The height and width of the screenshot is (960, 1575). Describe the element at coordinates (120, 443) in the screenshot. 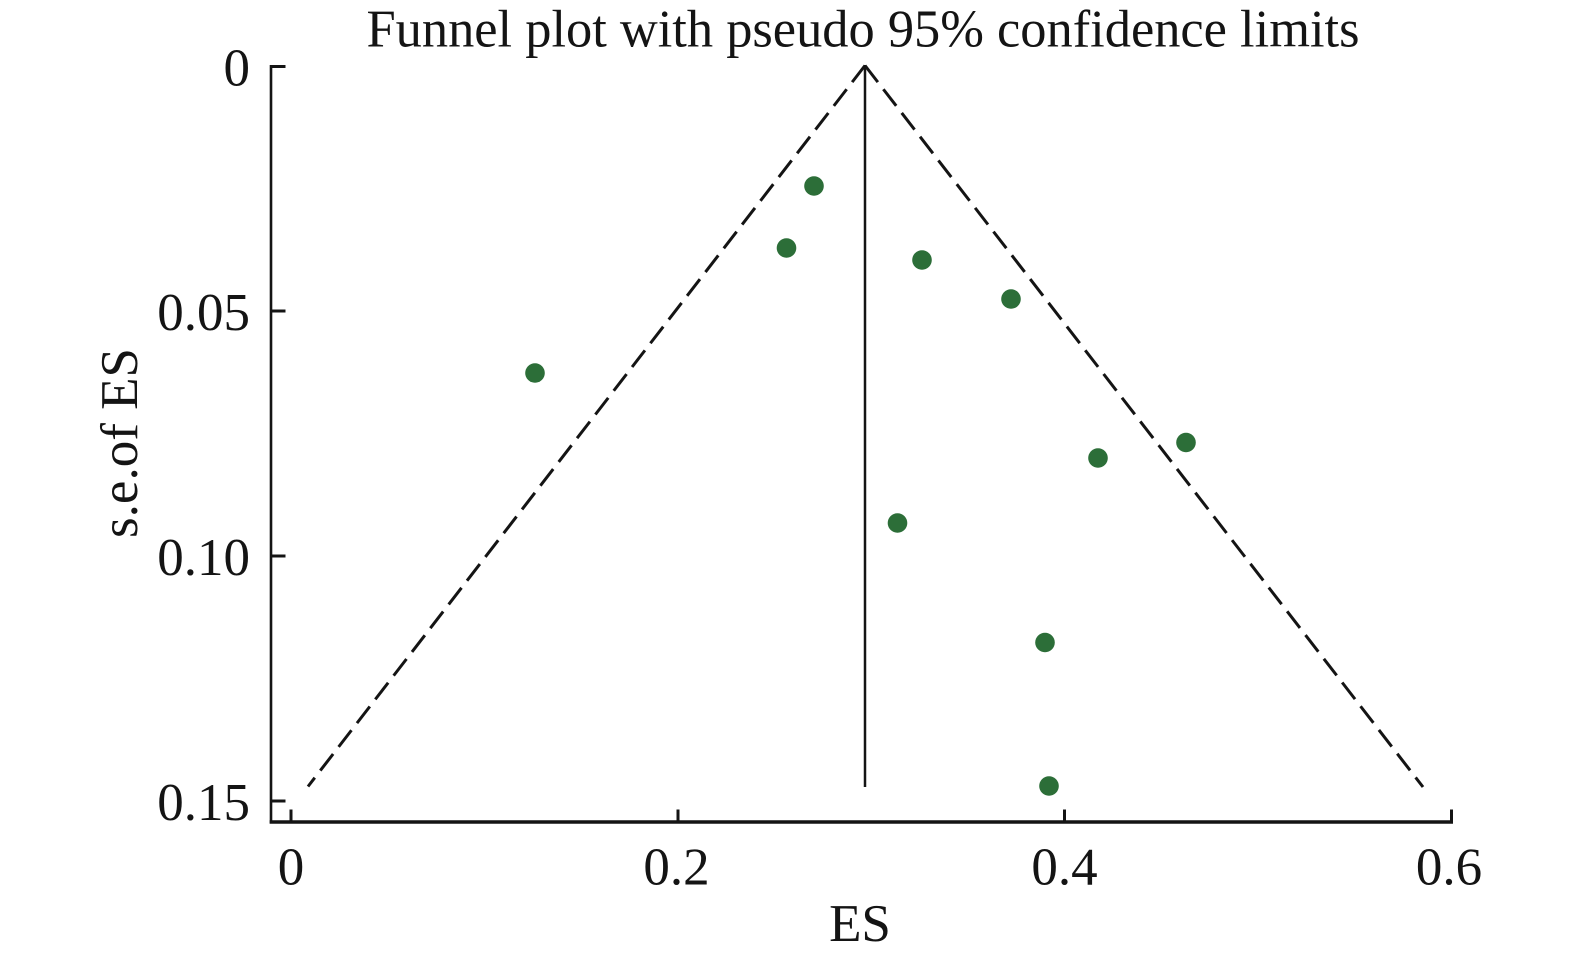

I see `svg-text: s.e.of ES` at that location.